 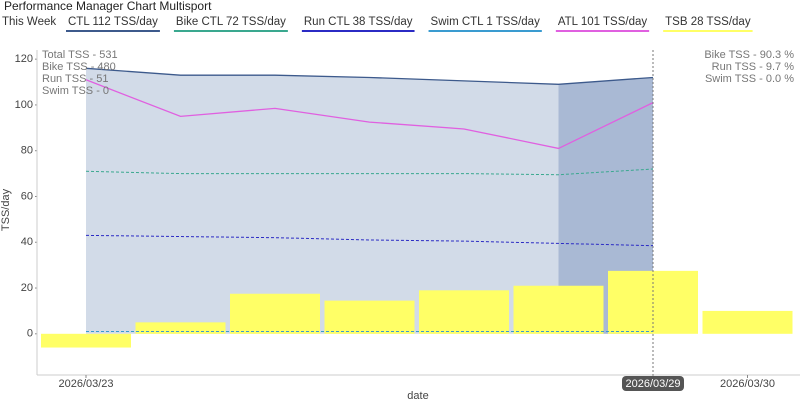 What do you see at coordinates (24, 59) in the screenshot?
I see `y-tick-label: 120` at bounding box center [24, 59].